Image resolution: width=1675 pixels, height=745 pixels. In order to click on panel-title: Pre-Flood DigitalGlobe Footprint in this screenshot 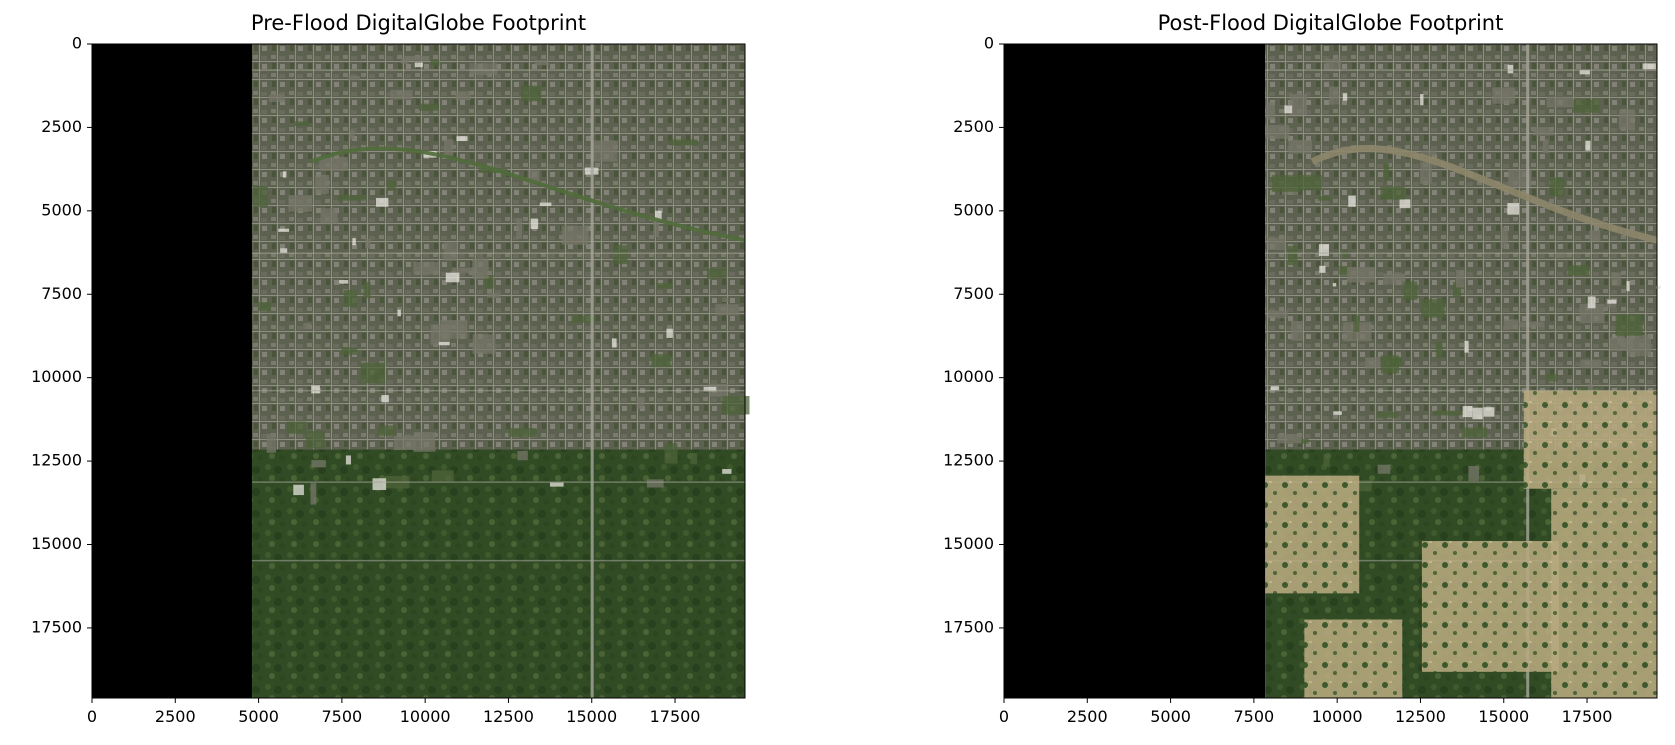, I will do `click(418, 23)`.